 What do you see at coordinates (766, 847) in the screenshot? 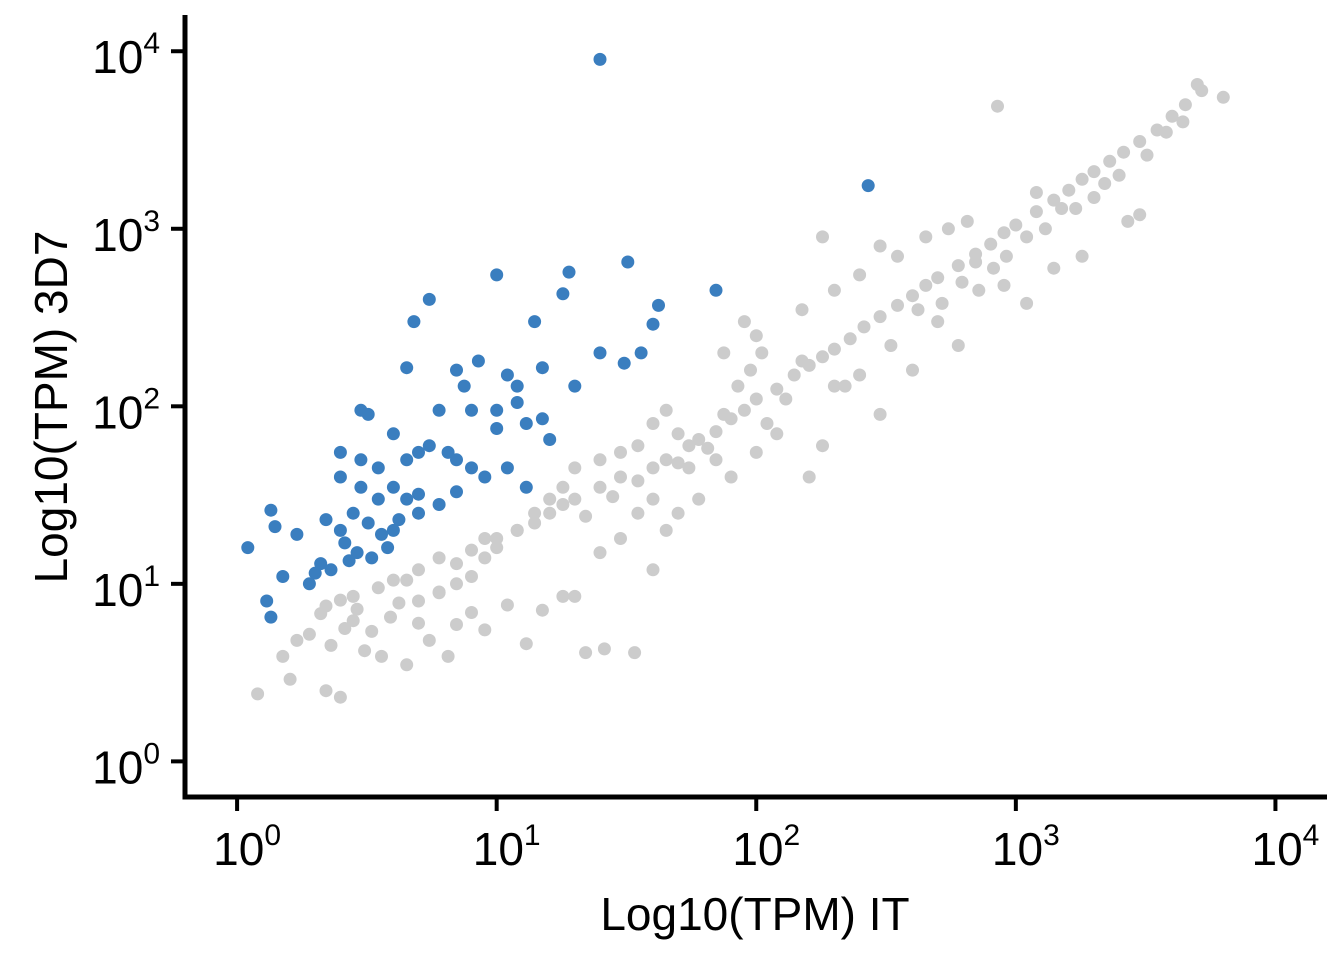
I see `x-tick-label: 10²` at bounding box center [766, 847].